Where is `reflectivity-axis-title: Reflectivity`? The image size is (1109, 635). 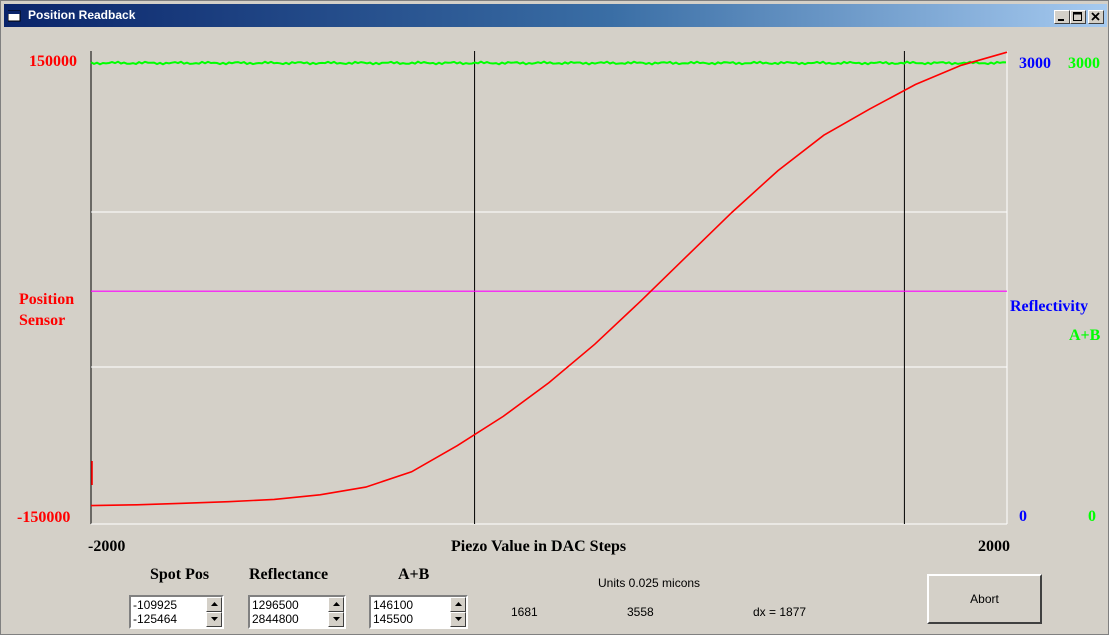 reflectivity-axis-title: Reflectivity is located at coordinates (1049, 306).